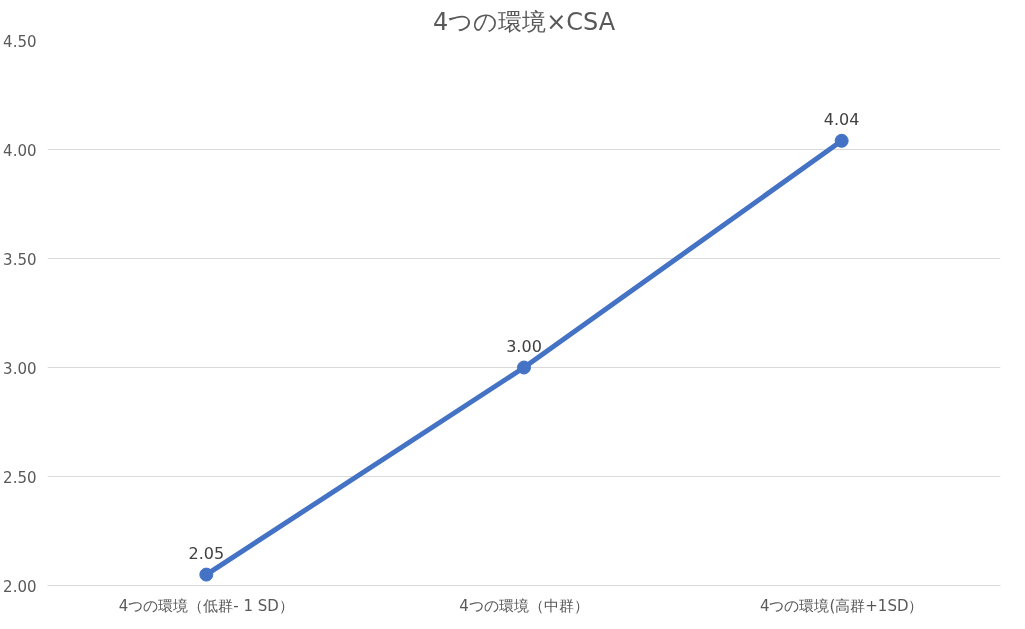 The height and width of the screenshot is (629, 1025). Describe the element at coordinates (206, 605) in the screenshot. I see `x-tick-label: 4つの環境（低群- 1 SD）` at that location.